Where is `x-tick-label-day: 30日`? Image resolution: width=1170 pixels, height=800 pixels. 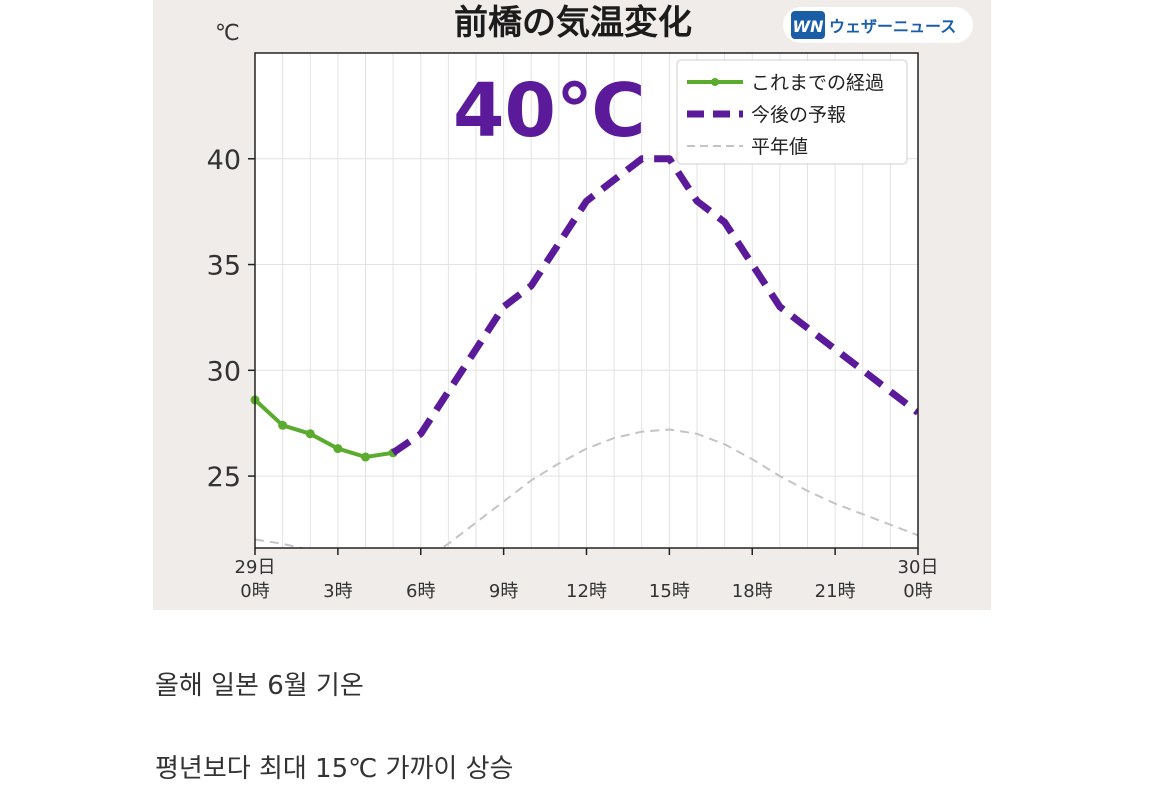
x-tick-label-day: 30日 is located at coordinates (918, 567).